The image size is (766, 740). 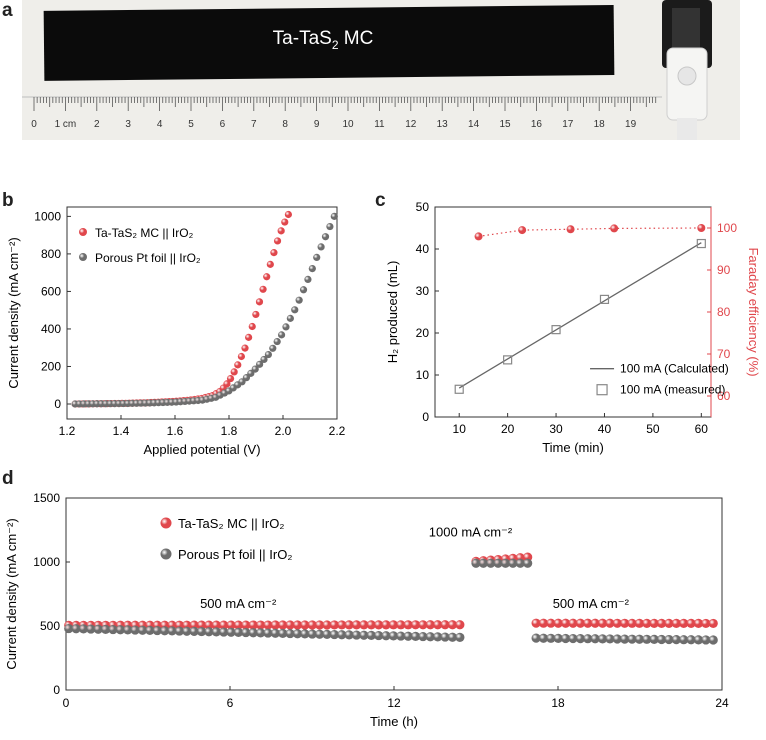 I want to click on ruler-label: 11, so click(x=379, y=124).